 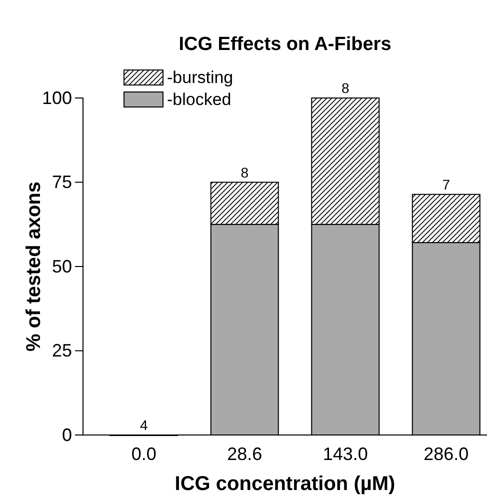 What do you see at coordinates (143, 454) in the screenshot?
I see `x-tick-label: 0.0` at bounding box center [143, 454].